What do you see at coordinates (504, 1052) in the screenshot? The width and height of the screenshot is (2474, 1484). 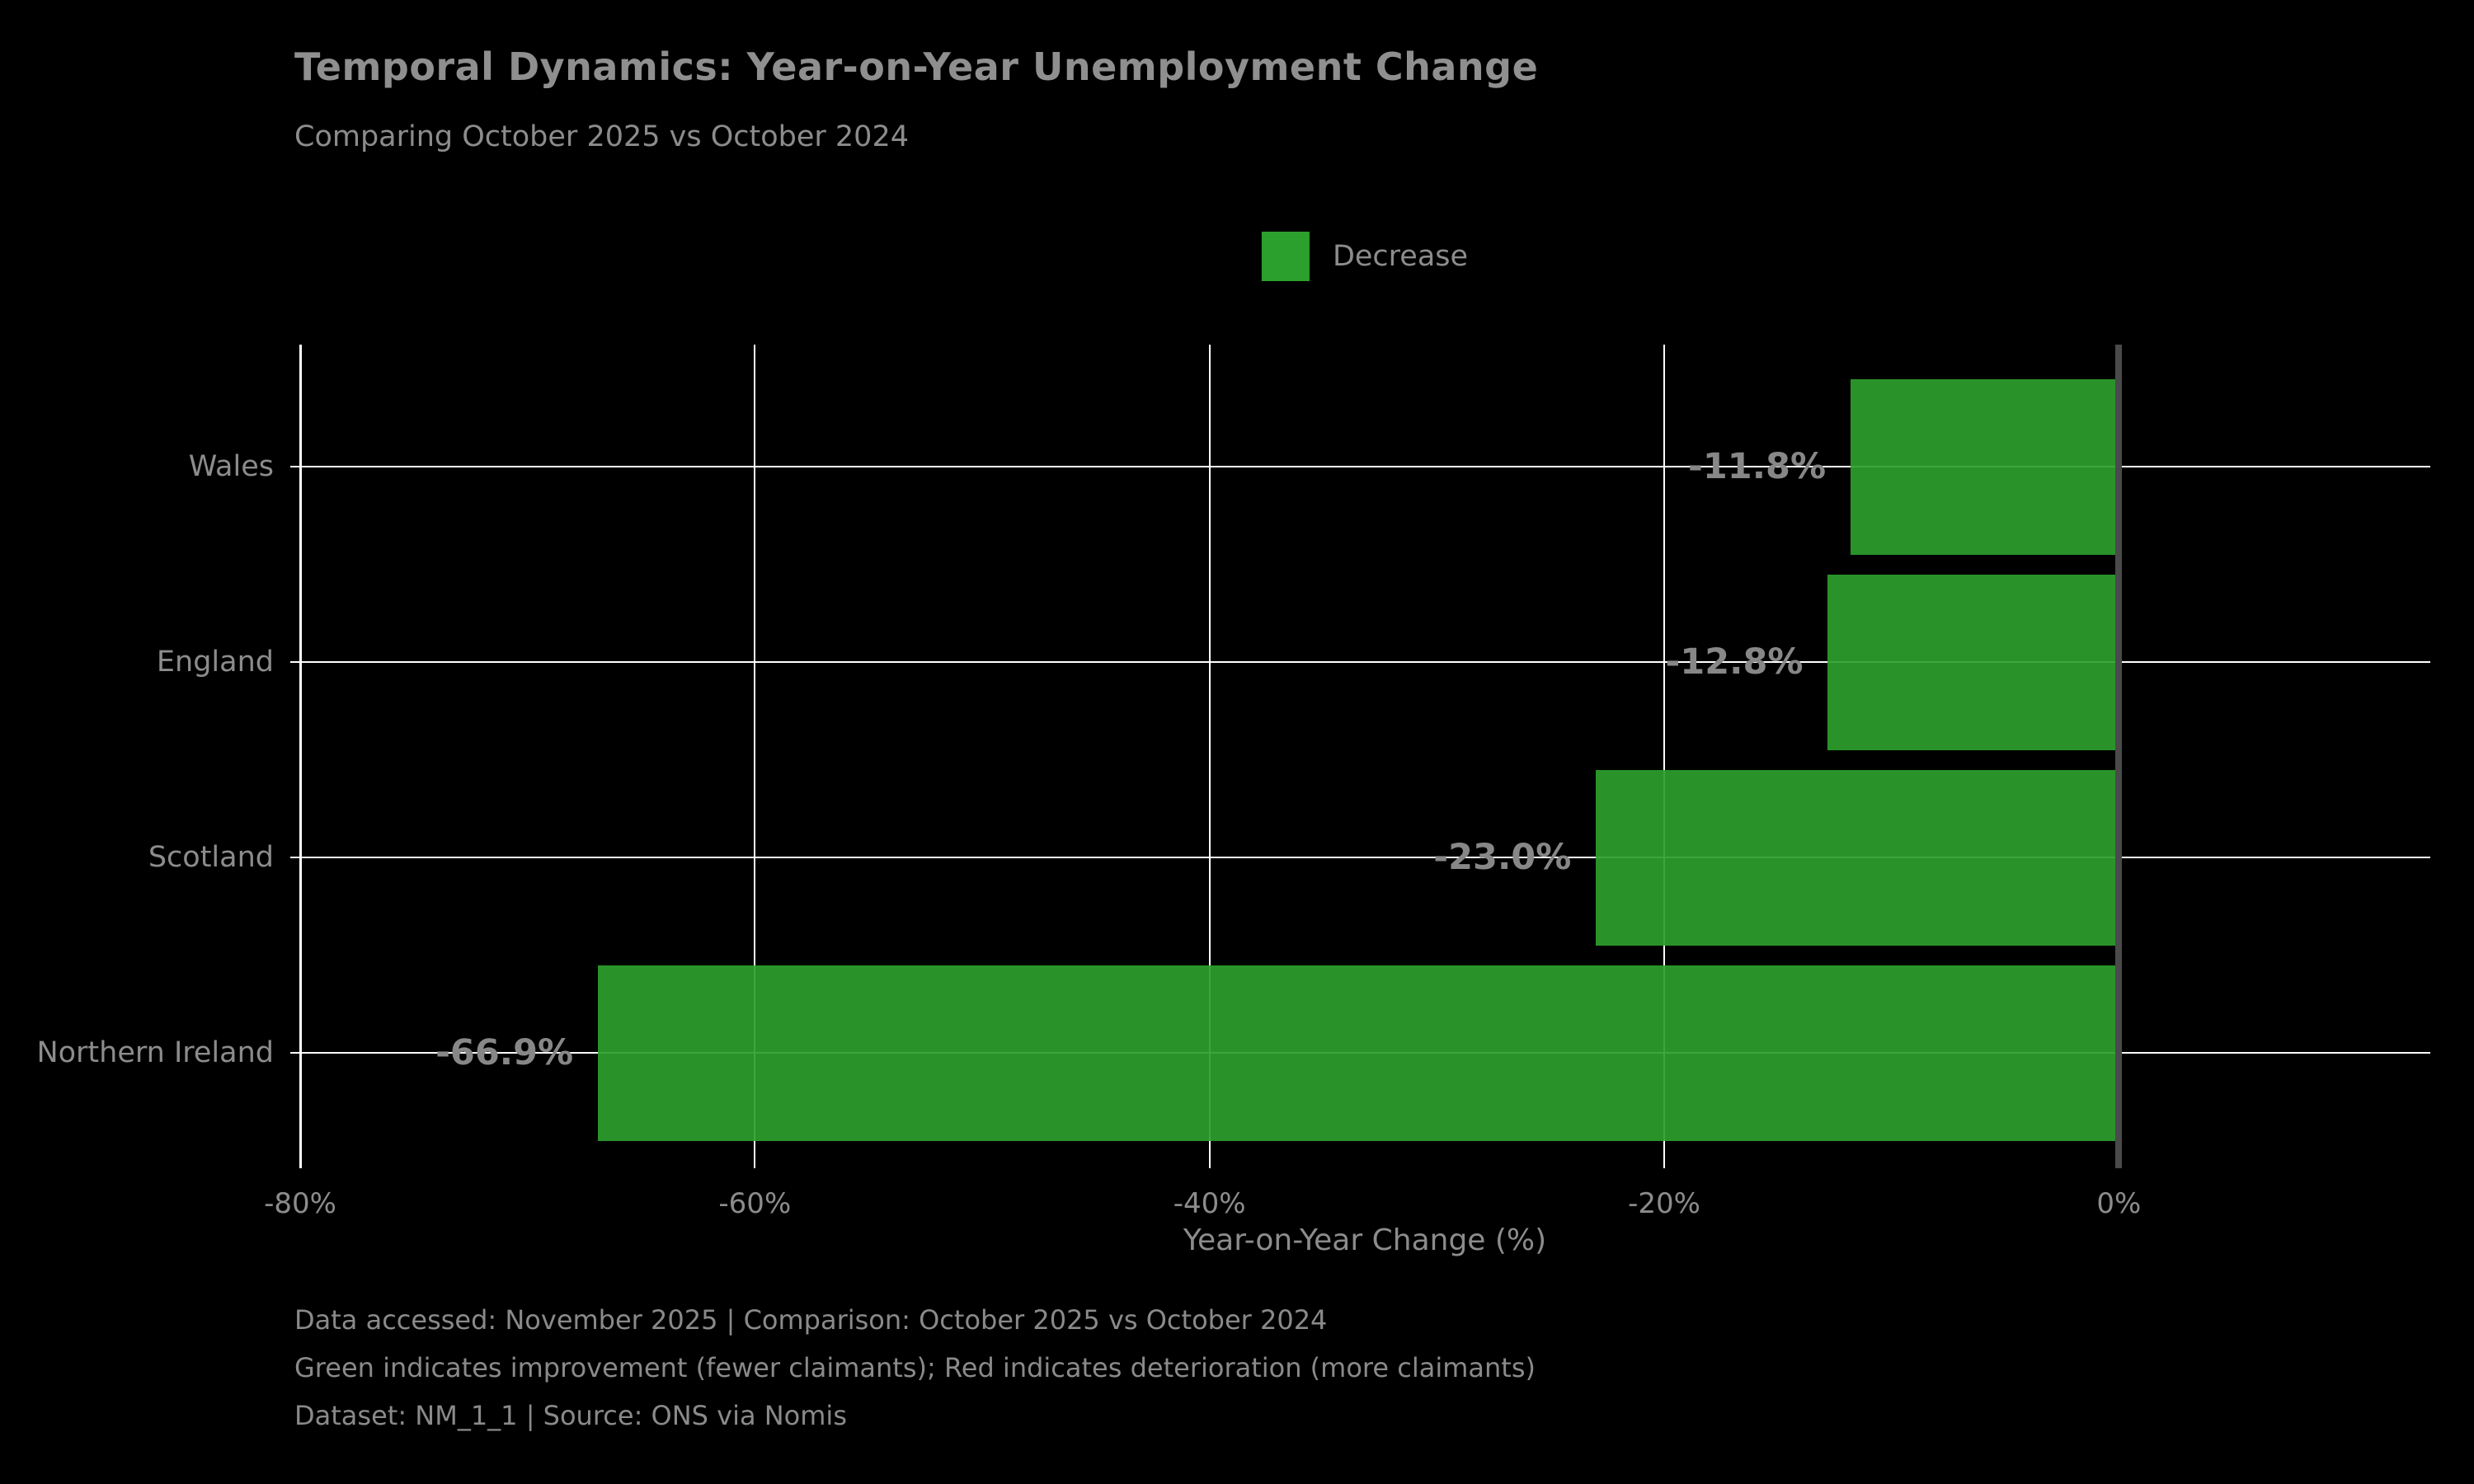 I see `value-label-northern-ireland: -66.9%` at bounding box center [504, 1052].